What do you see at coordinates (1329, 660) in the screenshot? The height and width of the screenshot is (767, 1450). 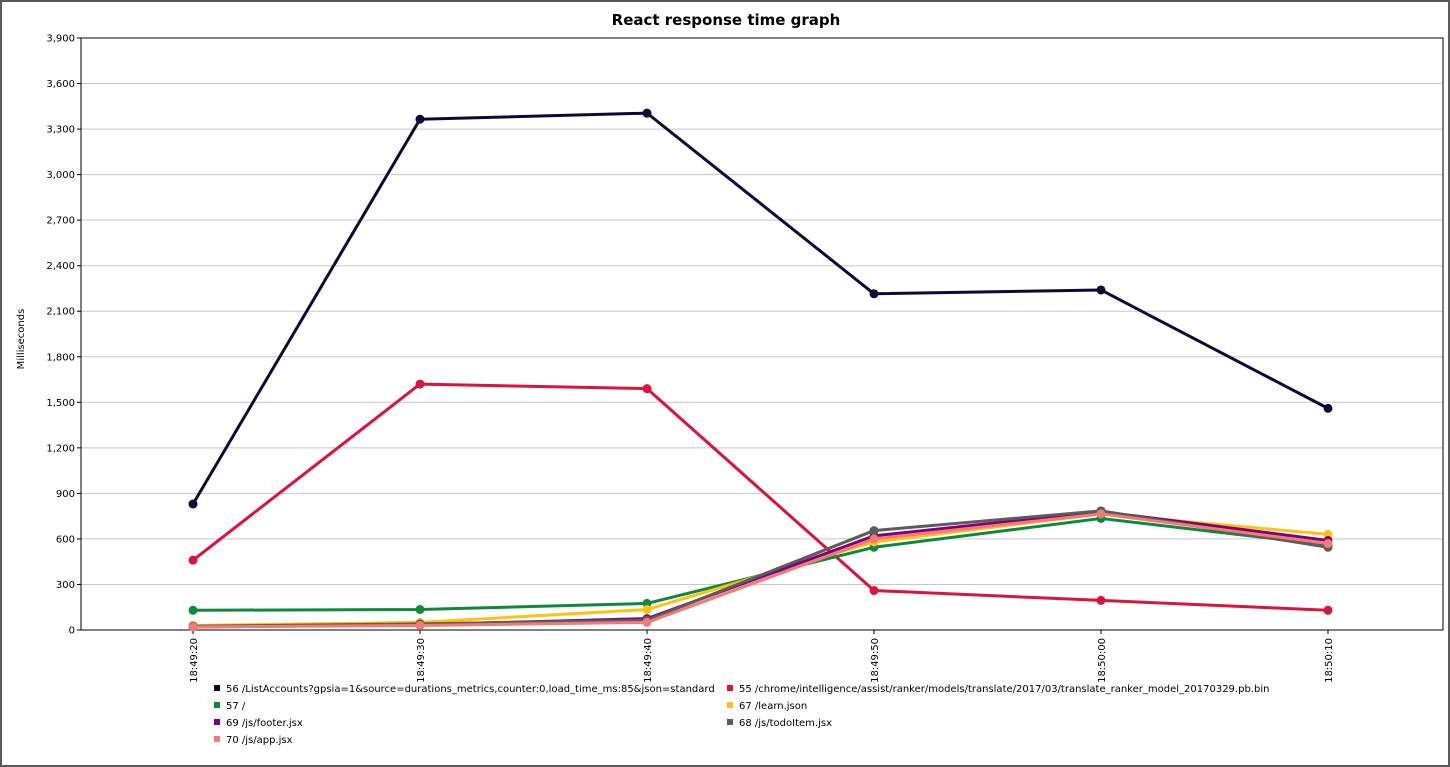 I see `x-tick-label: 18:50:10` at bounding box center [1329, 660].